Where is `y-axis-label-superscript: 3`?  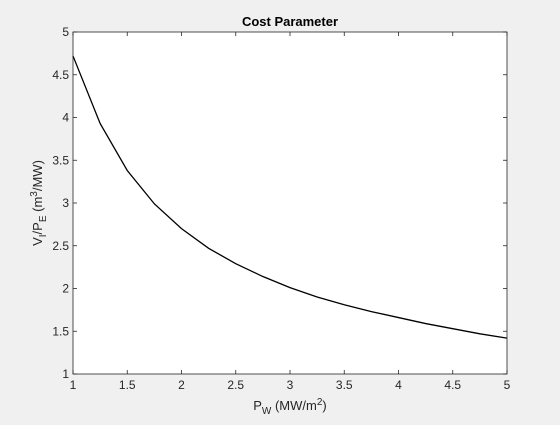 y-axis-label-superscript: 3 is located at coordinates (34, 194).